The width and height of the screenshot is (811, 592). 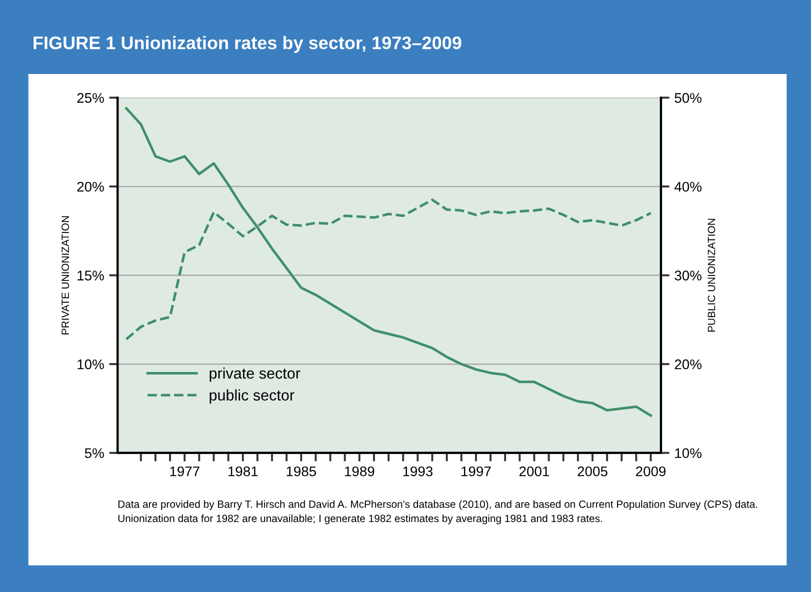 I want to click on x-tick-label: 2005, so click(x=593, y=471).